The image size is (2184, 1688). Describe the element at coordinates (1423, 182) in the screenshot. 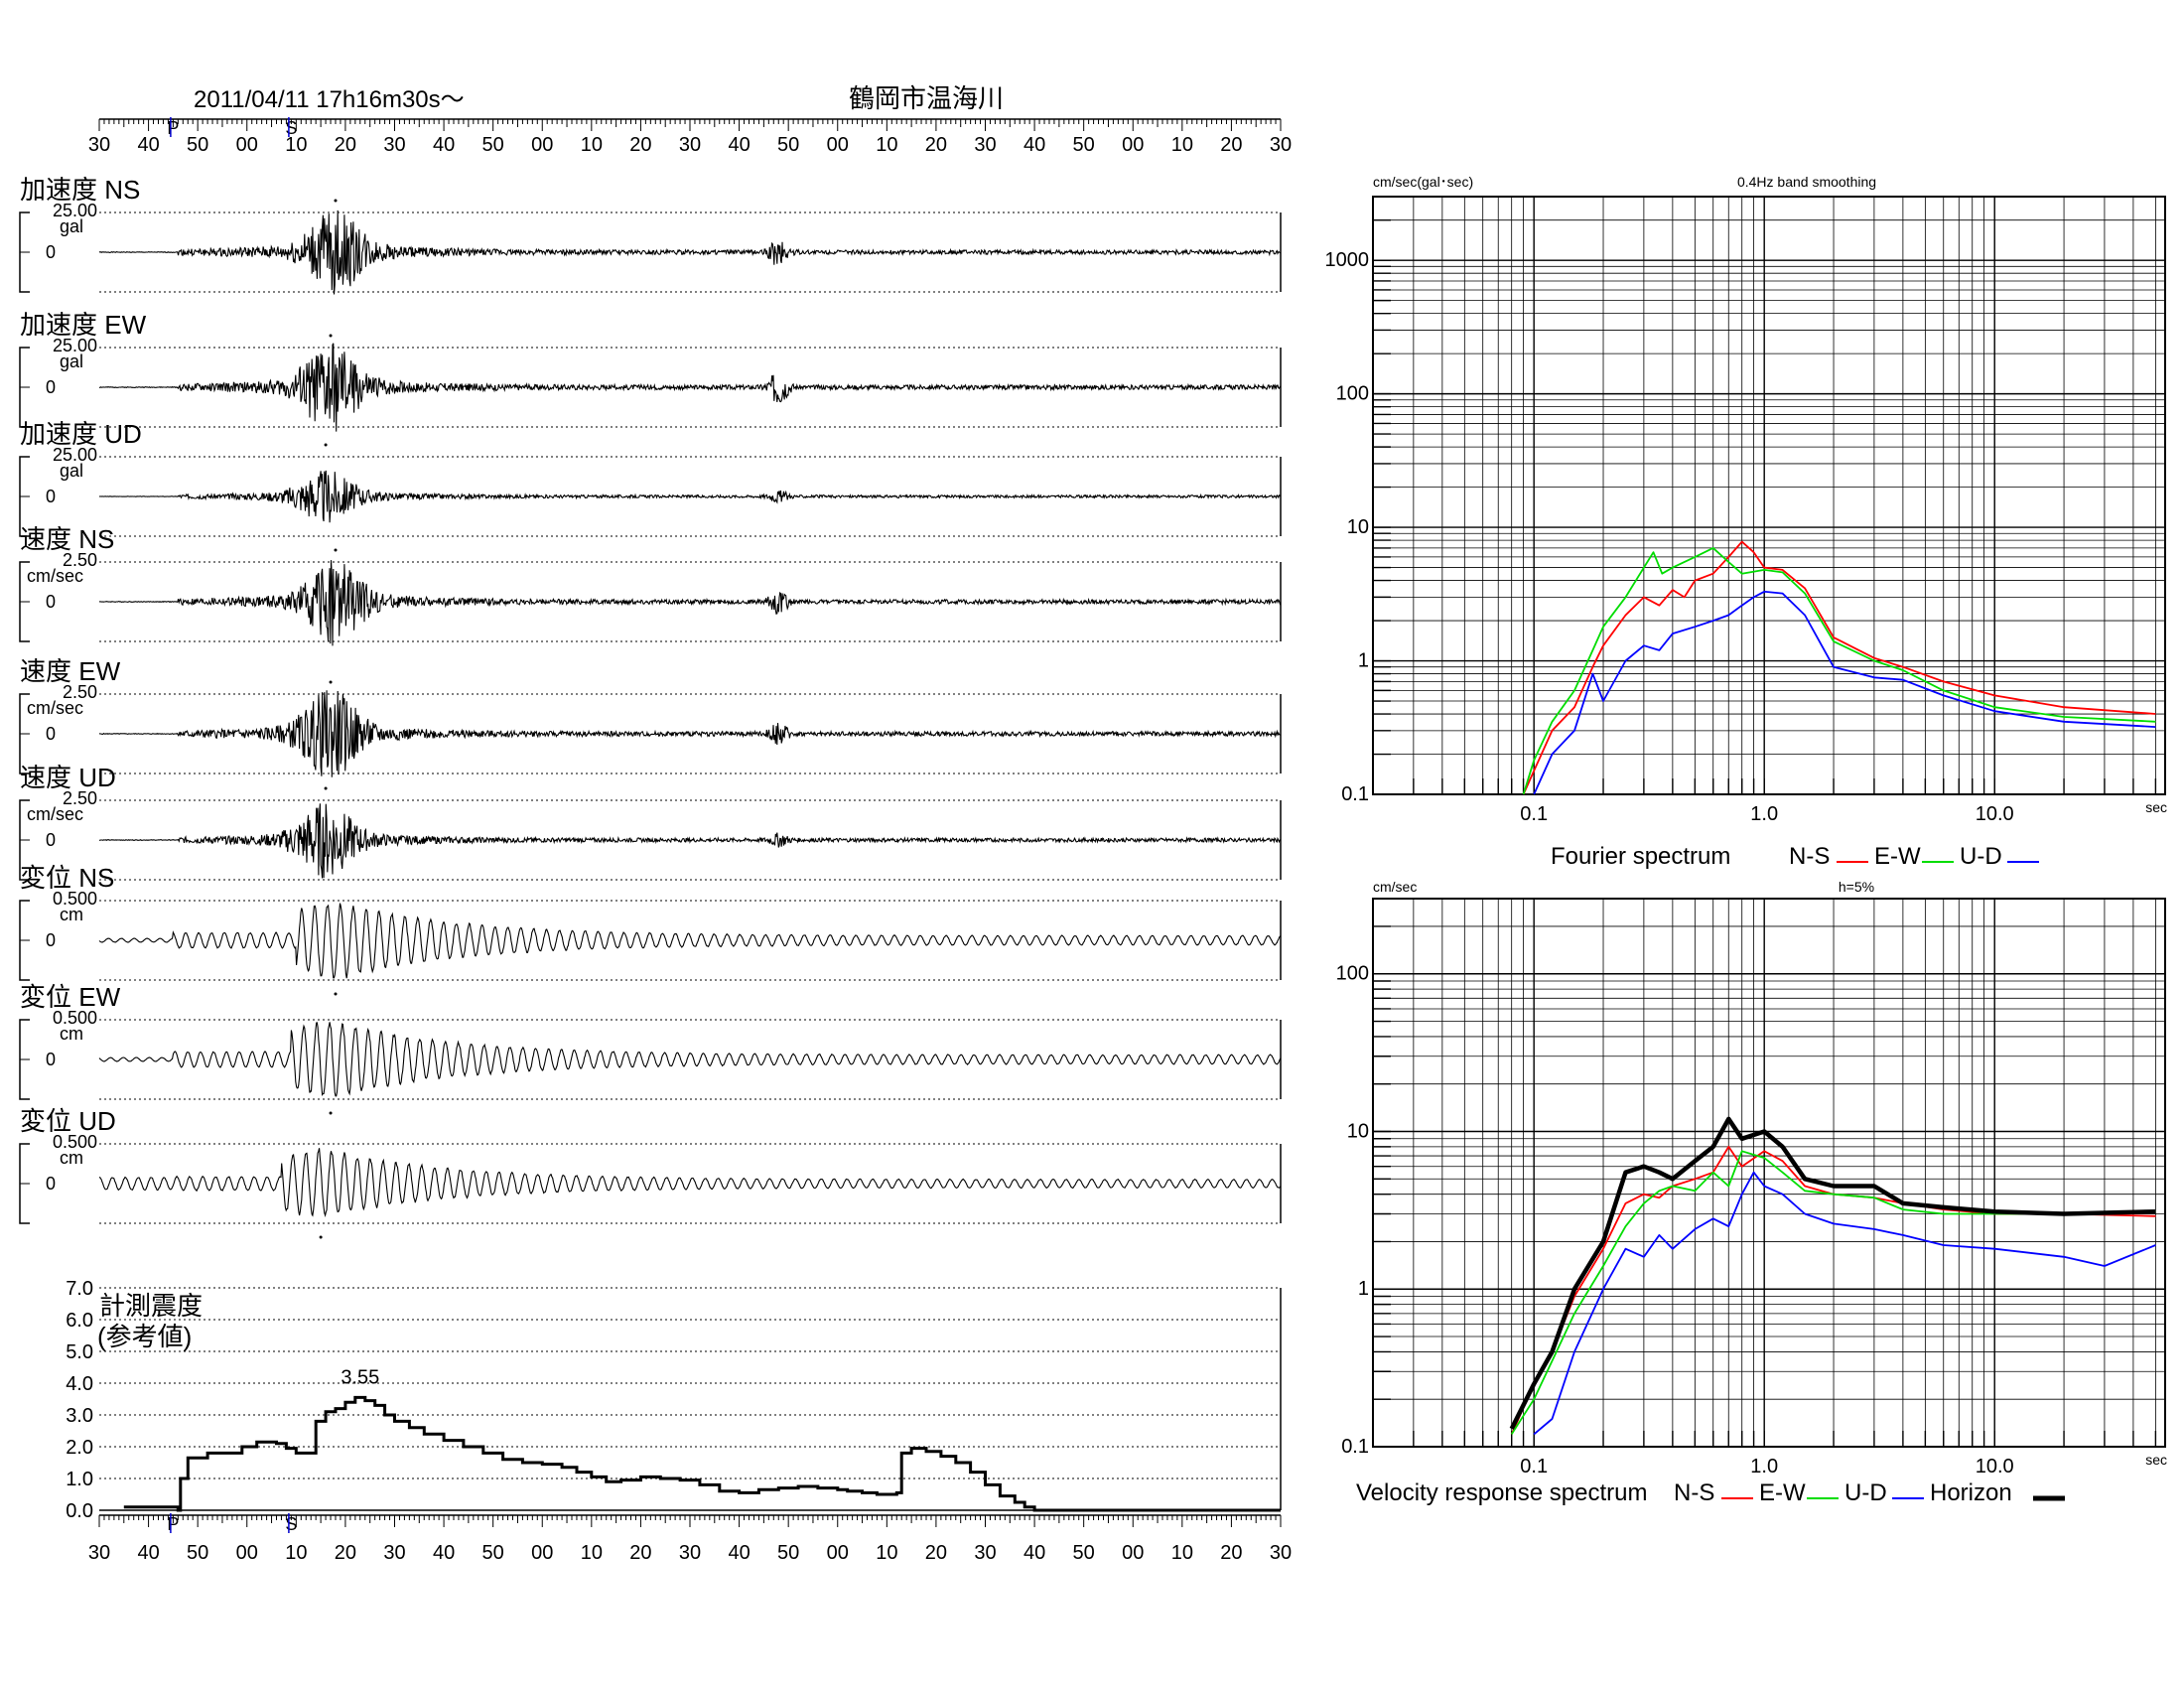

I see `fourier-ylabel: cm/sec(gal･sec)` at that location.